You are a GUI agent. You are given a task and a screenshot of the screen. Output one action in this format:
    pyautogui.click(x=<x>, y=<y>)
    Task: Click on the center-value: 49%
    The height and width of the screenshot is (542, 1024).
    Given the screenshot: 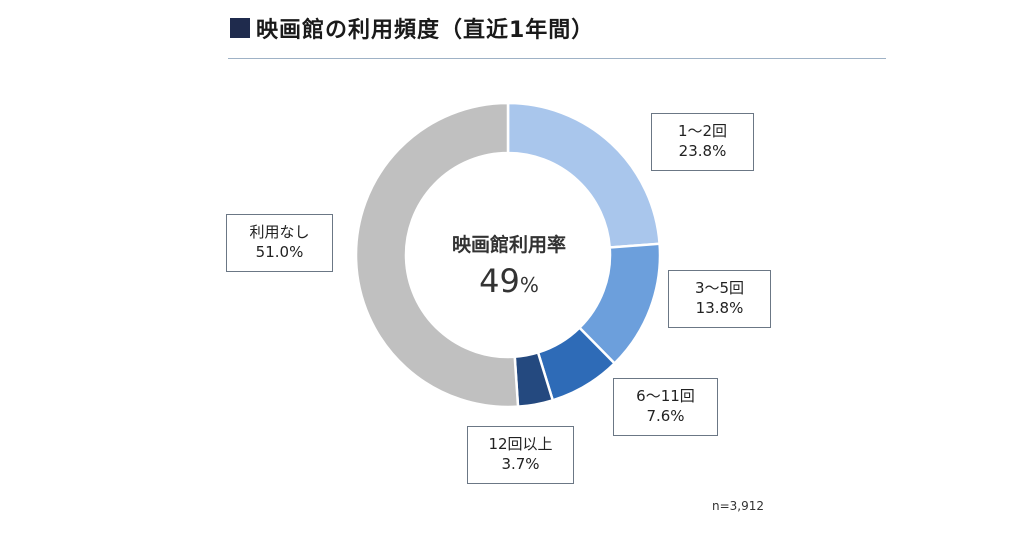 What is the action you would take?
    pyautogui.click(x=509, y=281)
    